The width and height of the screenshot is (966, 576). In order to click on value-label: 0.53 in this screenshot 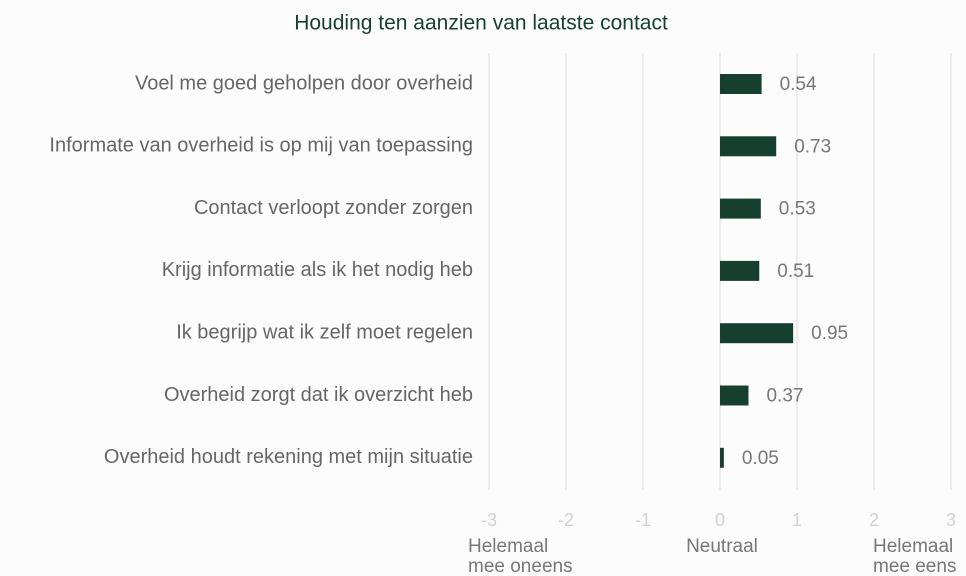, I will do `click(797, 209)`.